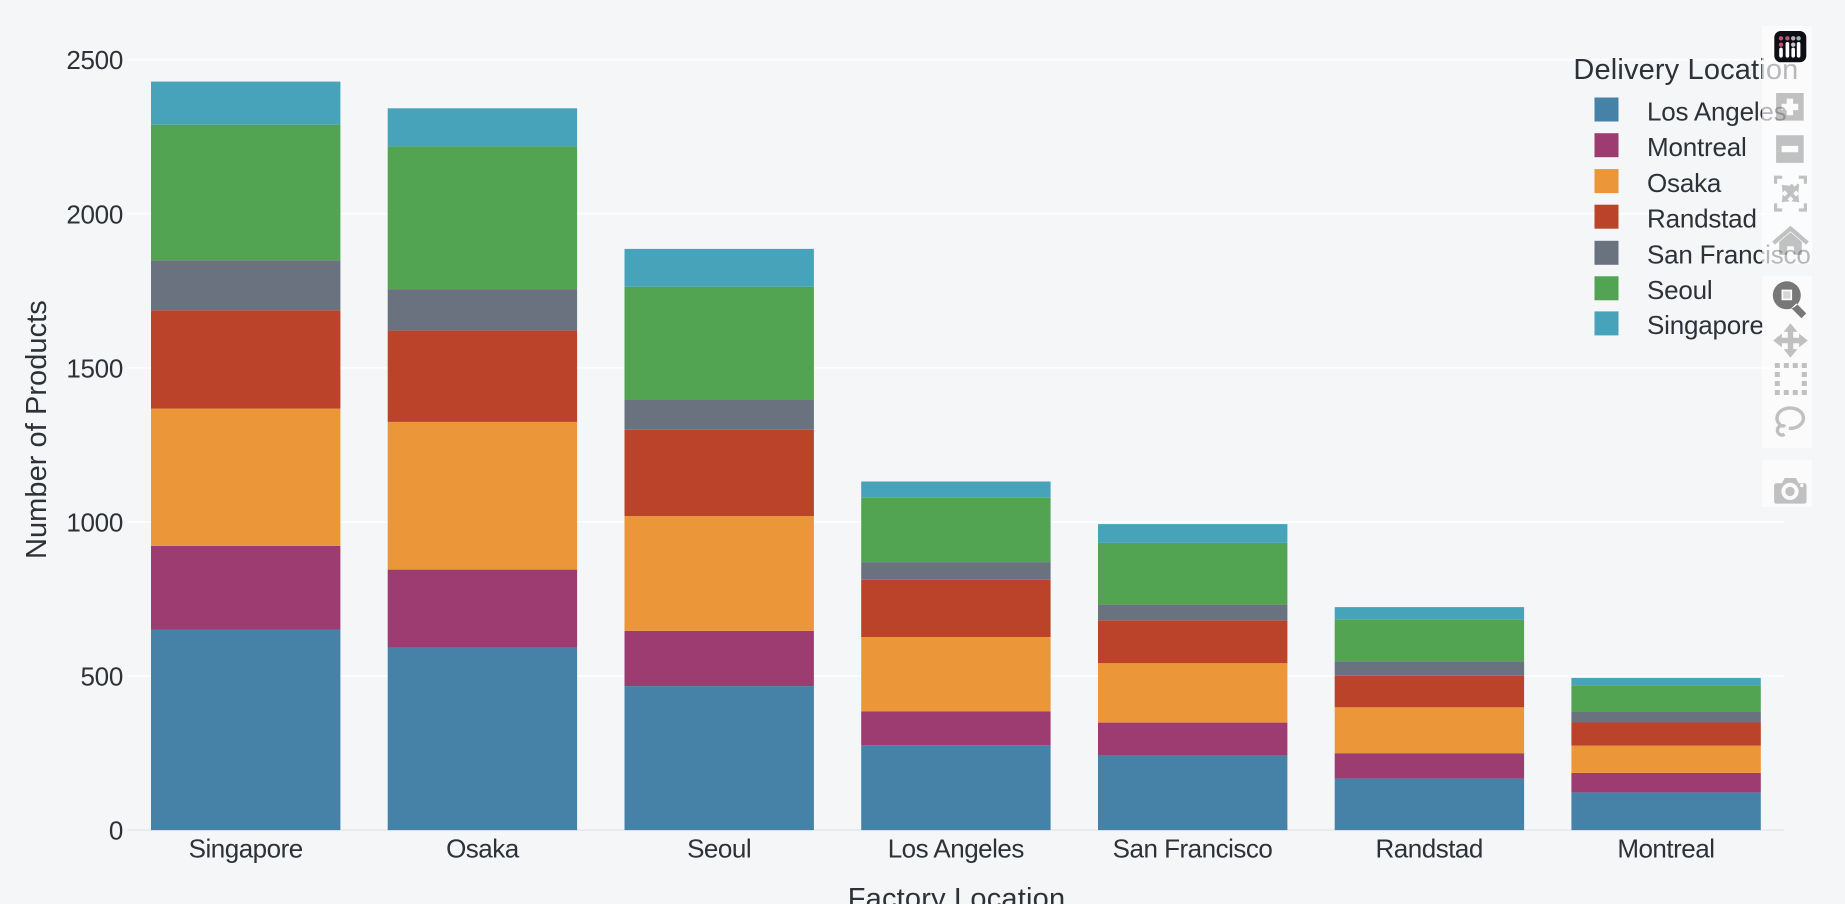 The image size is (1845, 904). I want to click on svg-text: Los Angeles, so click(956, 849).